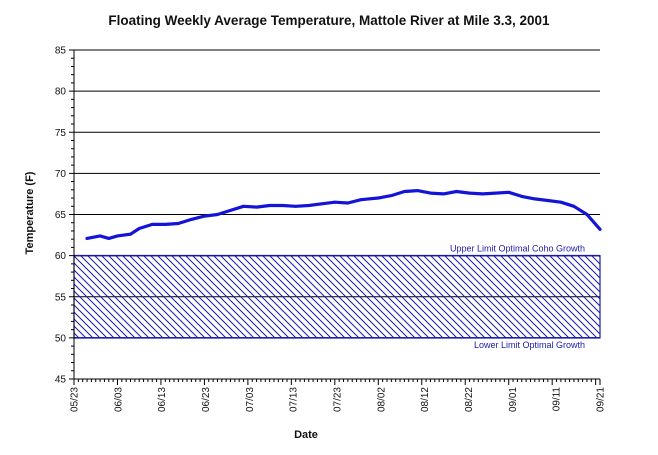 This screenshot has width=658, height=455. I want to click on upper-limit-label: Upper Limit Optimal Coho Growth, so click(517, 249).